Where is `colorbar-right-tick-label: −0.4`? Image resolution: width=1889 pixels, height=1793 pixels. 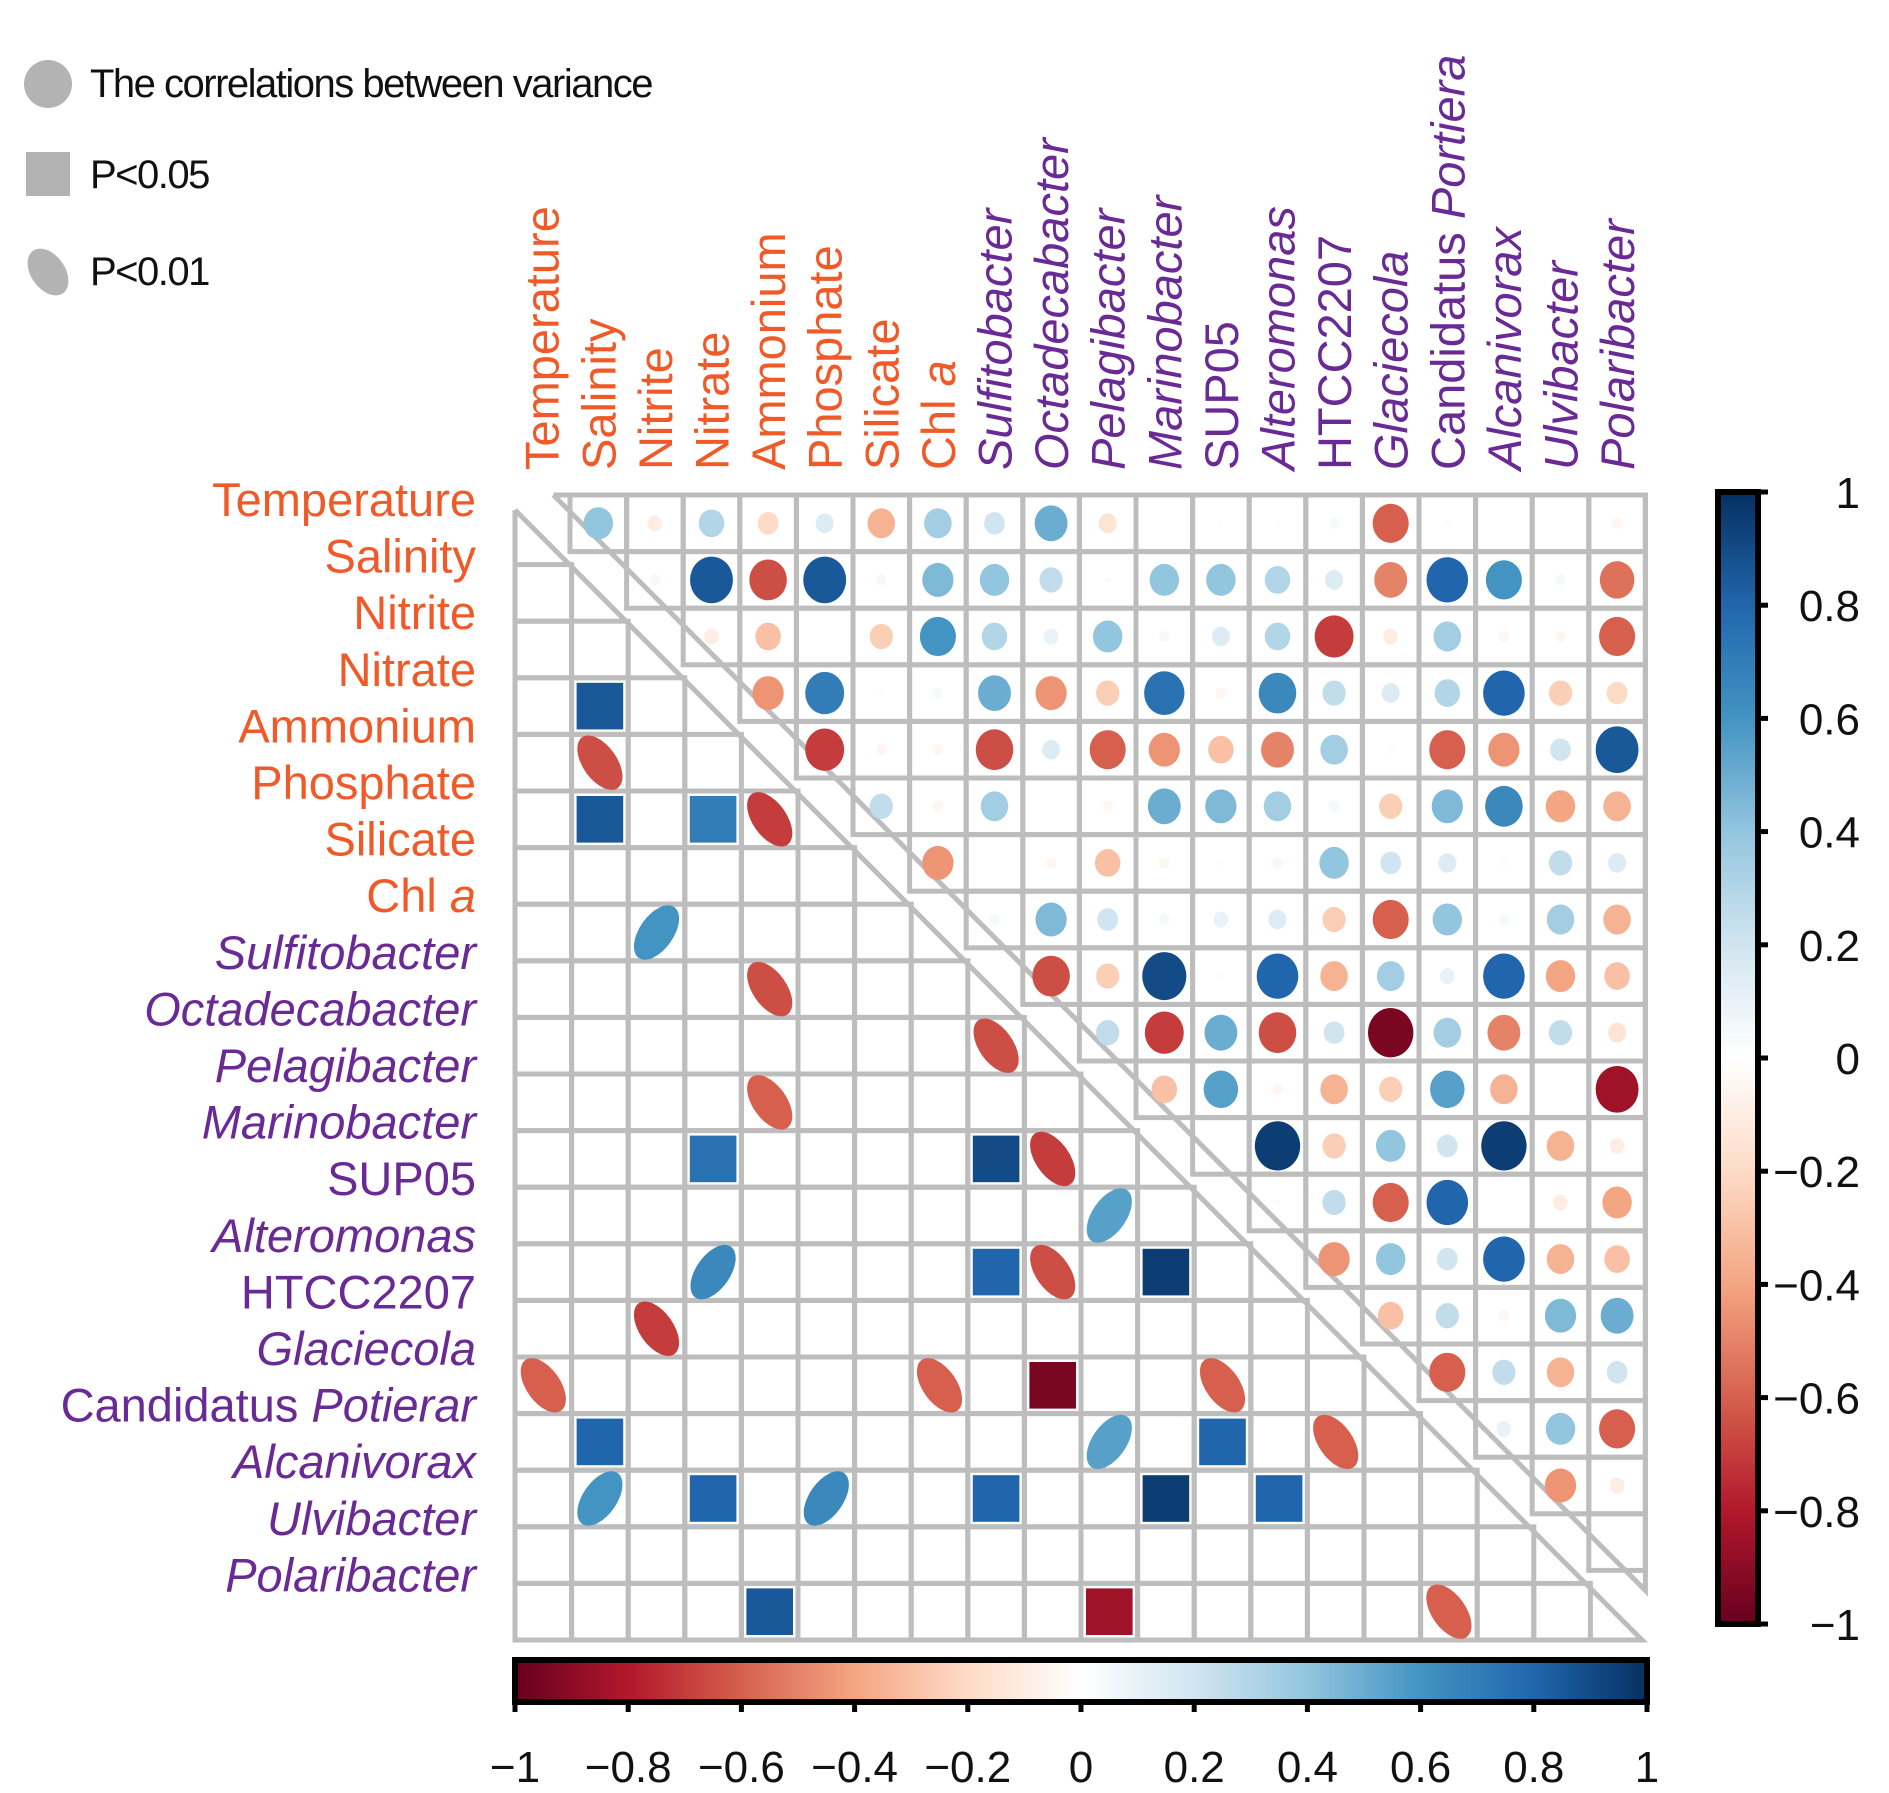
colorbar-right-tick-label: −0.4 is located at coordinates (1816, 1285).